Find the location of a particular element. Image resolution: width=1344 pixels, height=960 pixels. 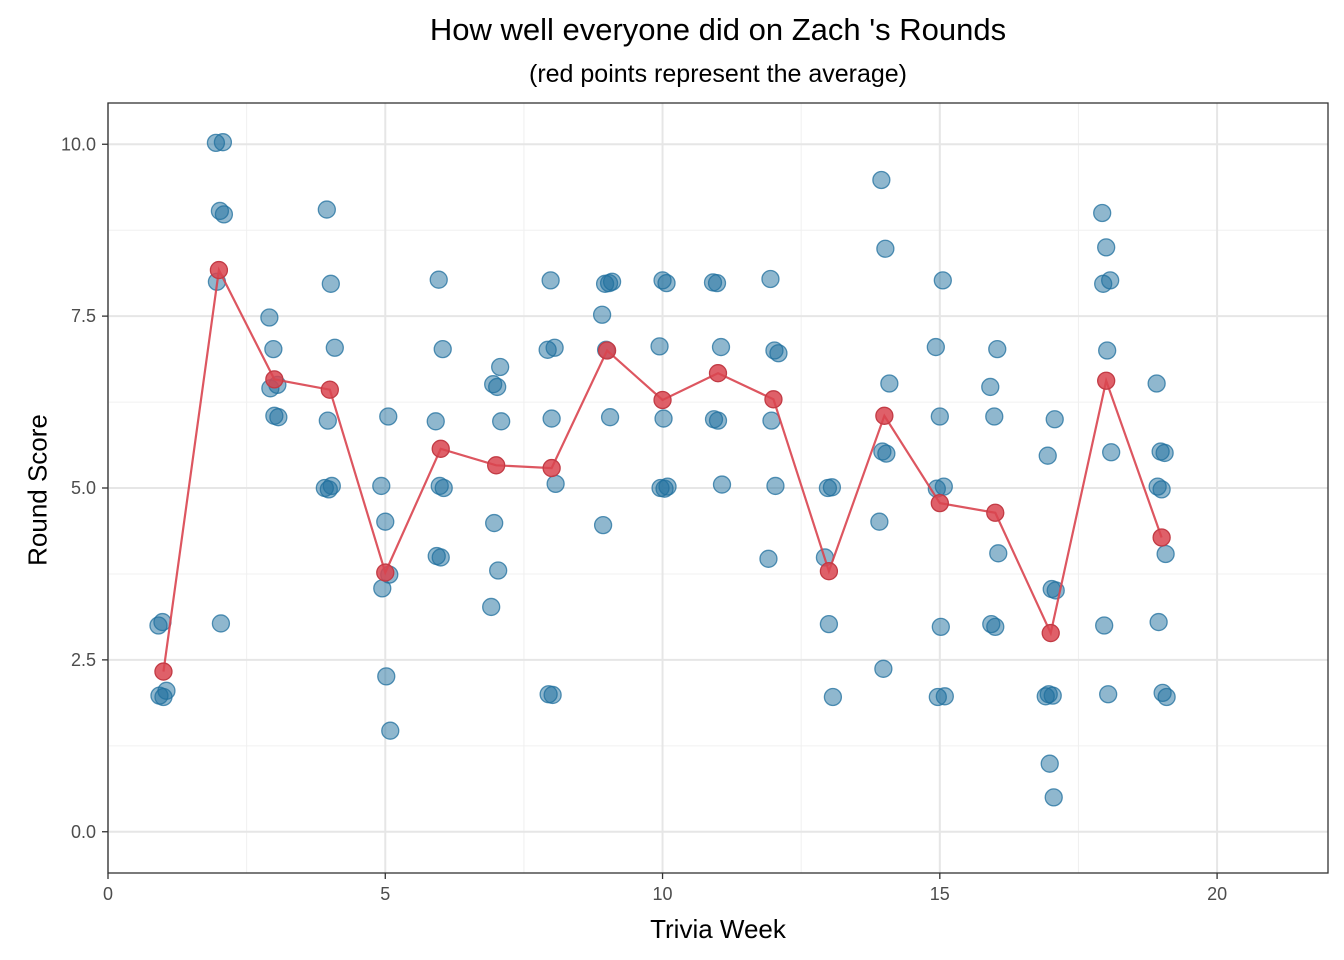

chart-subtitle: (red points represent the average) is located at coordinates (718, 74).